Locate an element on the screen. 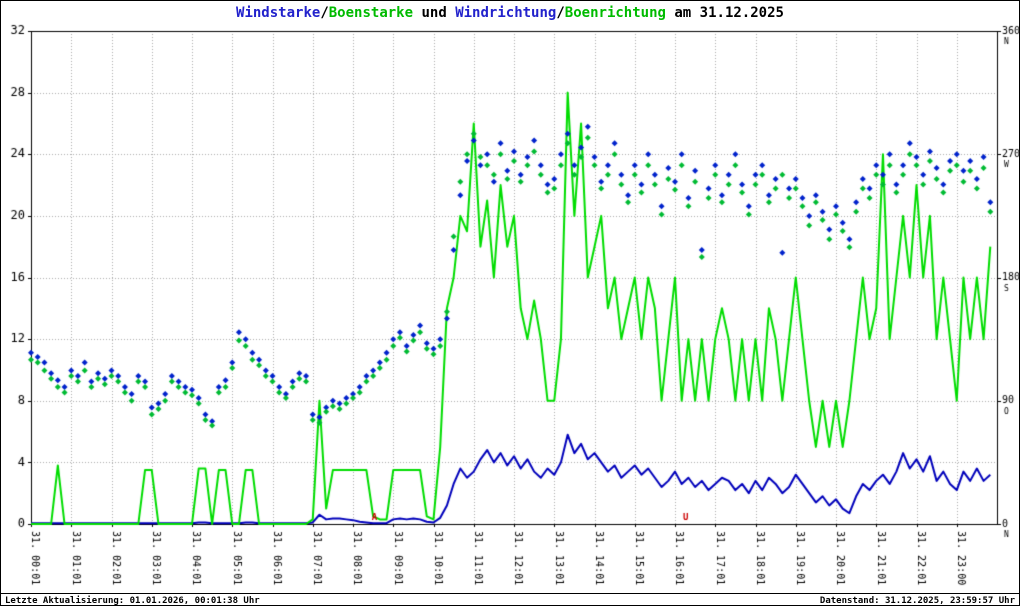 Image resolution: width=1020 pixels, height=606 pixels. chart-title-segment: Boenstarke is located at coordinates (371, 13).